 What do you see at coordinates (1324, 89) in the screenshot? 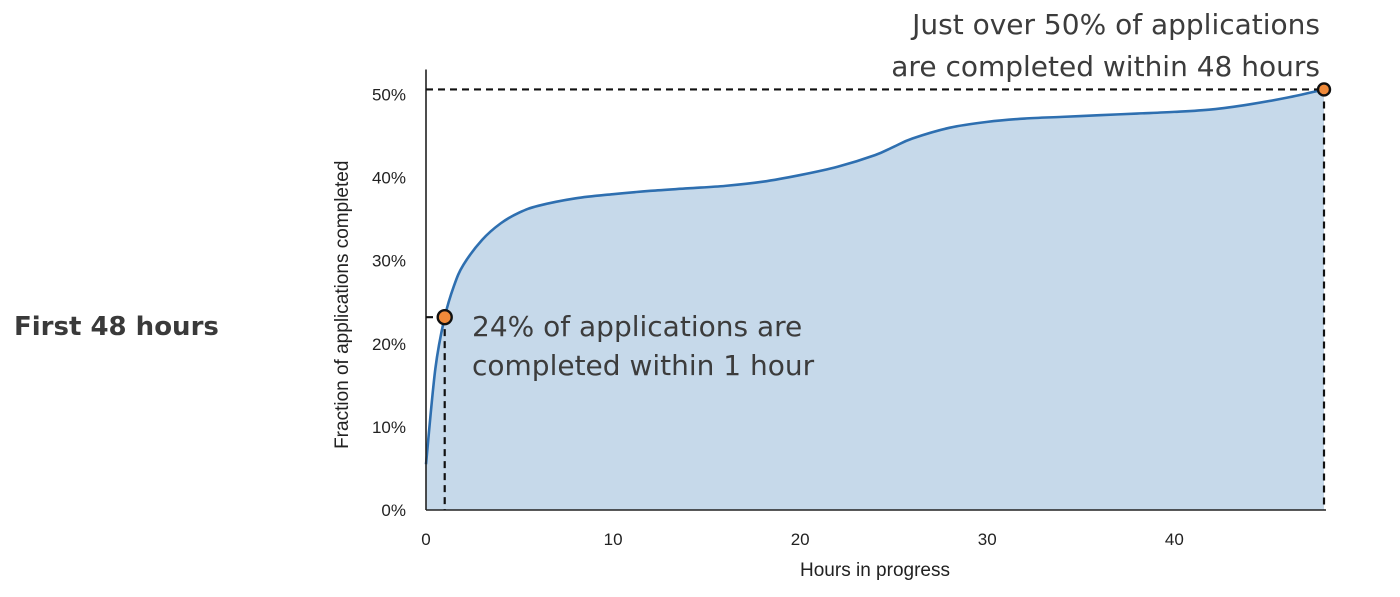
I see `highlight-point-48h` at bounding box center [1324, 89].